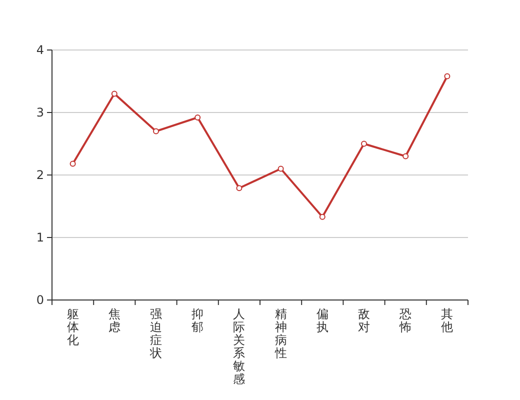  What do you see at coordinates (40, 300) in the screenshot?
I see `y-tick-label: 0` at bounding box center [40, 300].